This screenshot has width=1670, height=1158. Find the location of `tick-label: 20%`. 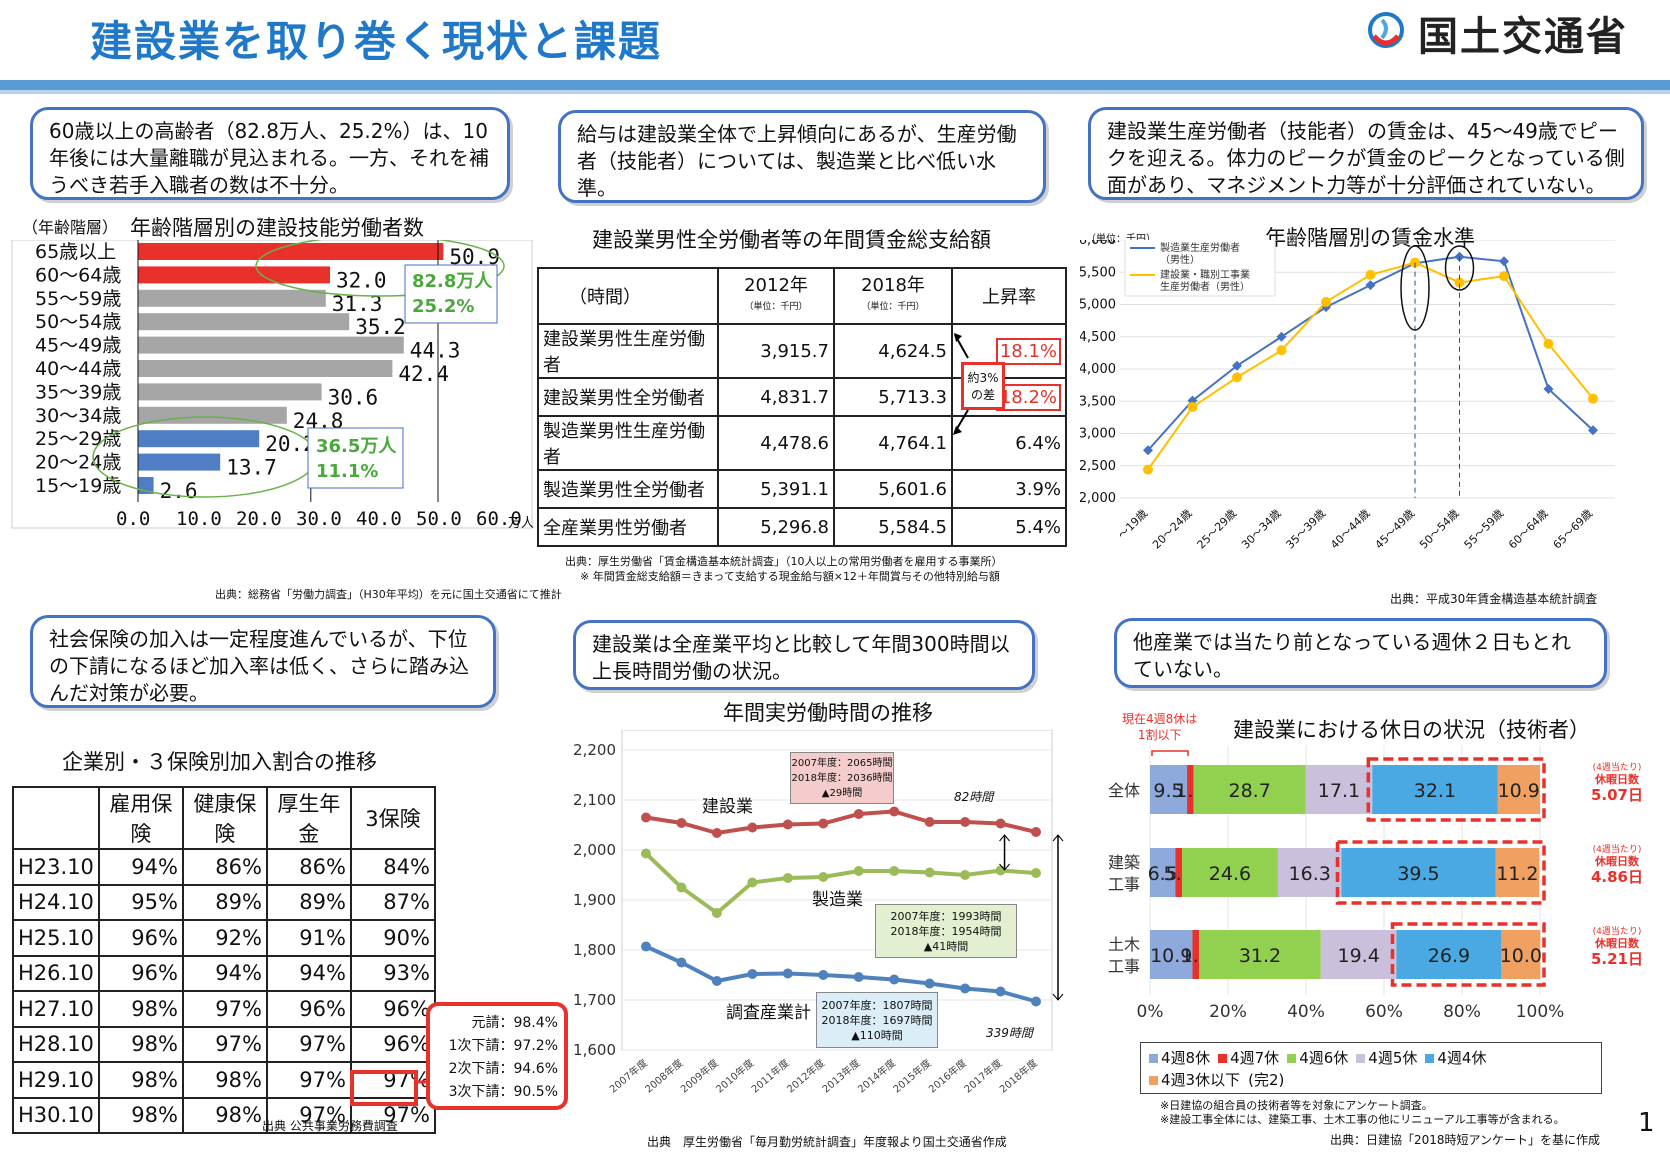

tick-label: 20% is located at coordinates (1228, 1012).